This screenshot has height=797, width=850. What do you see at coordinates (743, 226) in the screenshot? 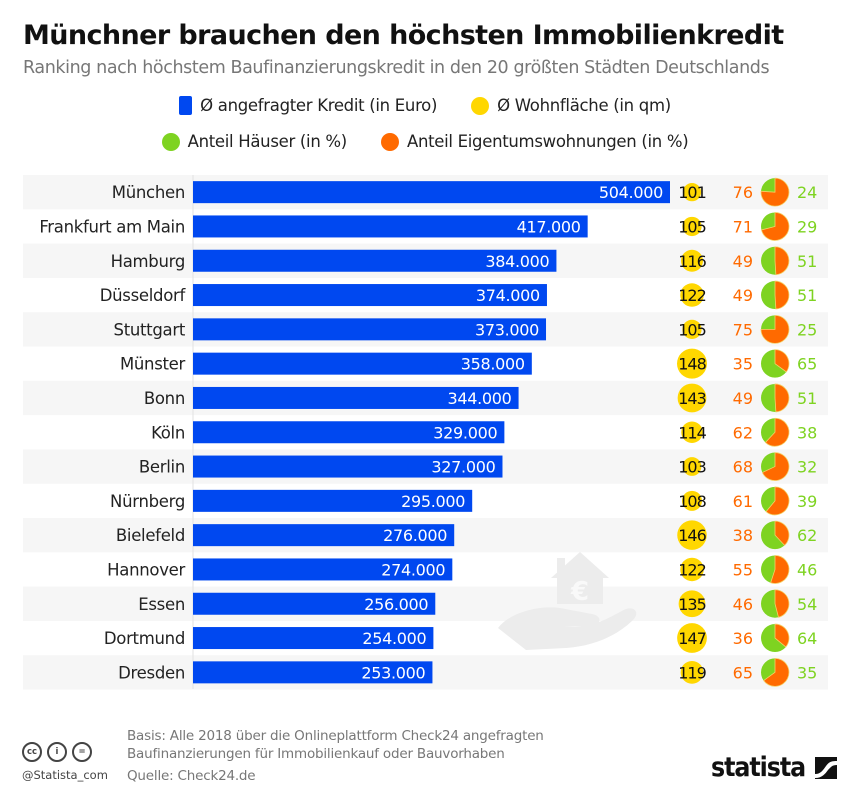
I see `apartments-share-label: 71` at bounding box center [743, 226].